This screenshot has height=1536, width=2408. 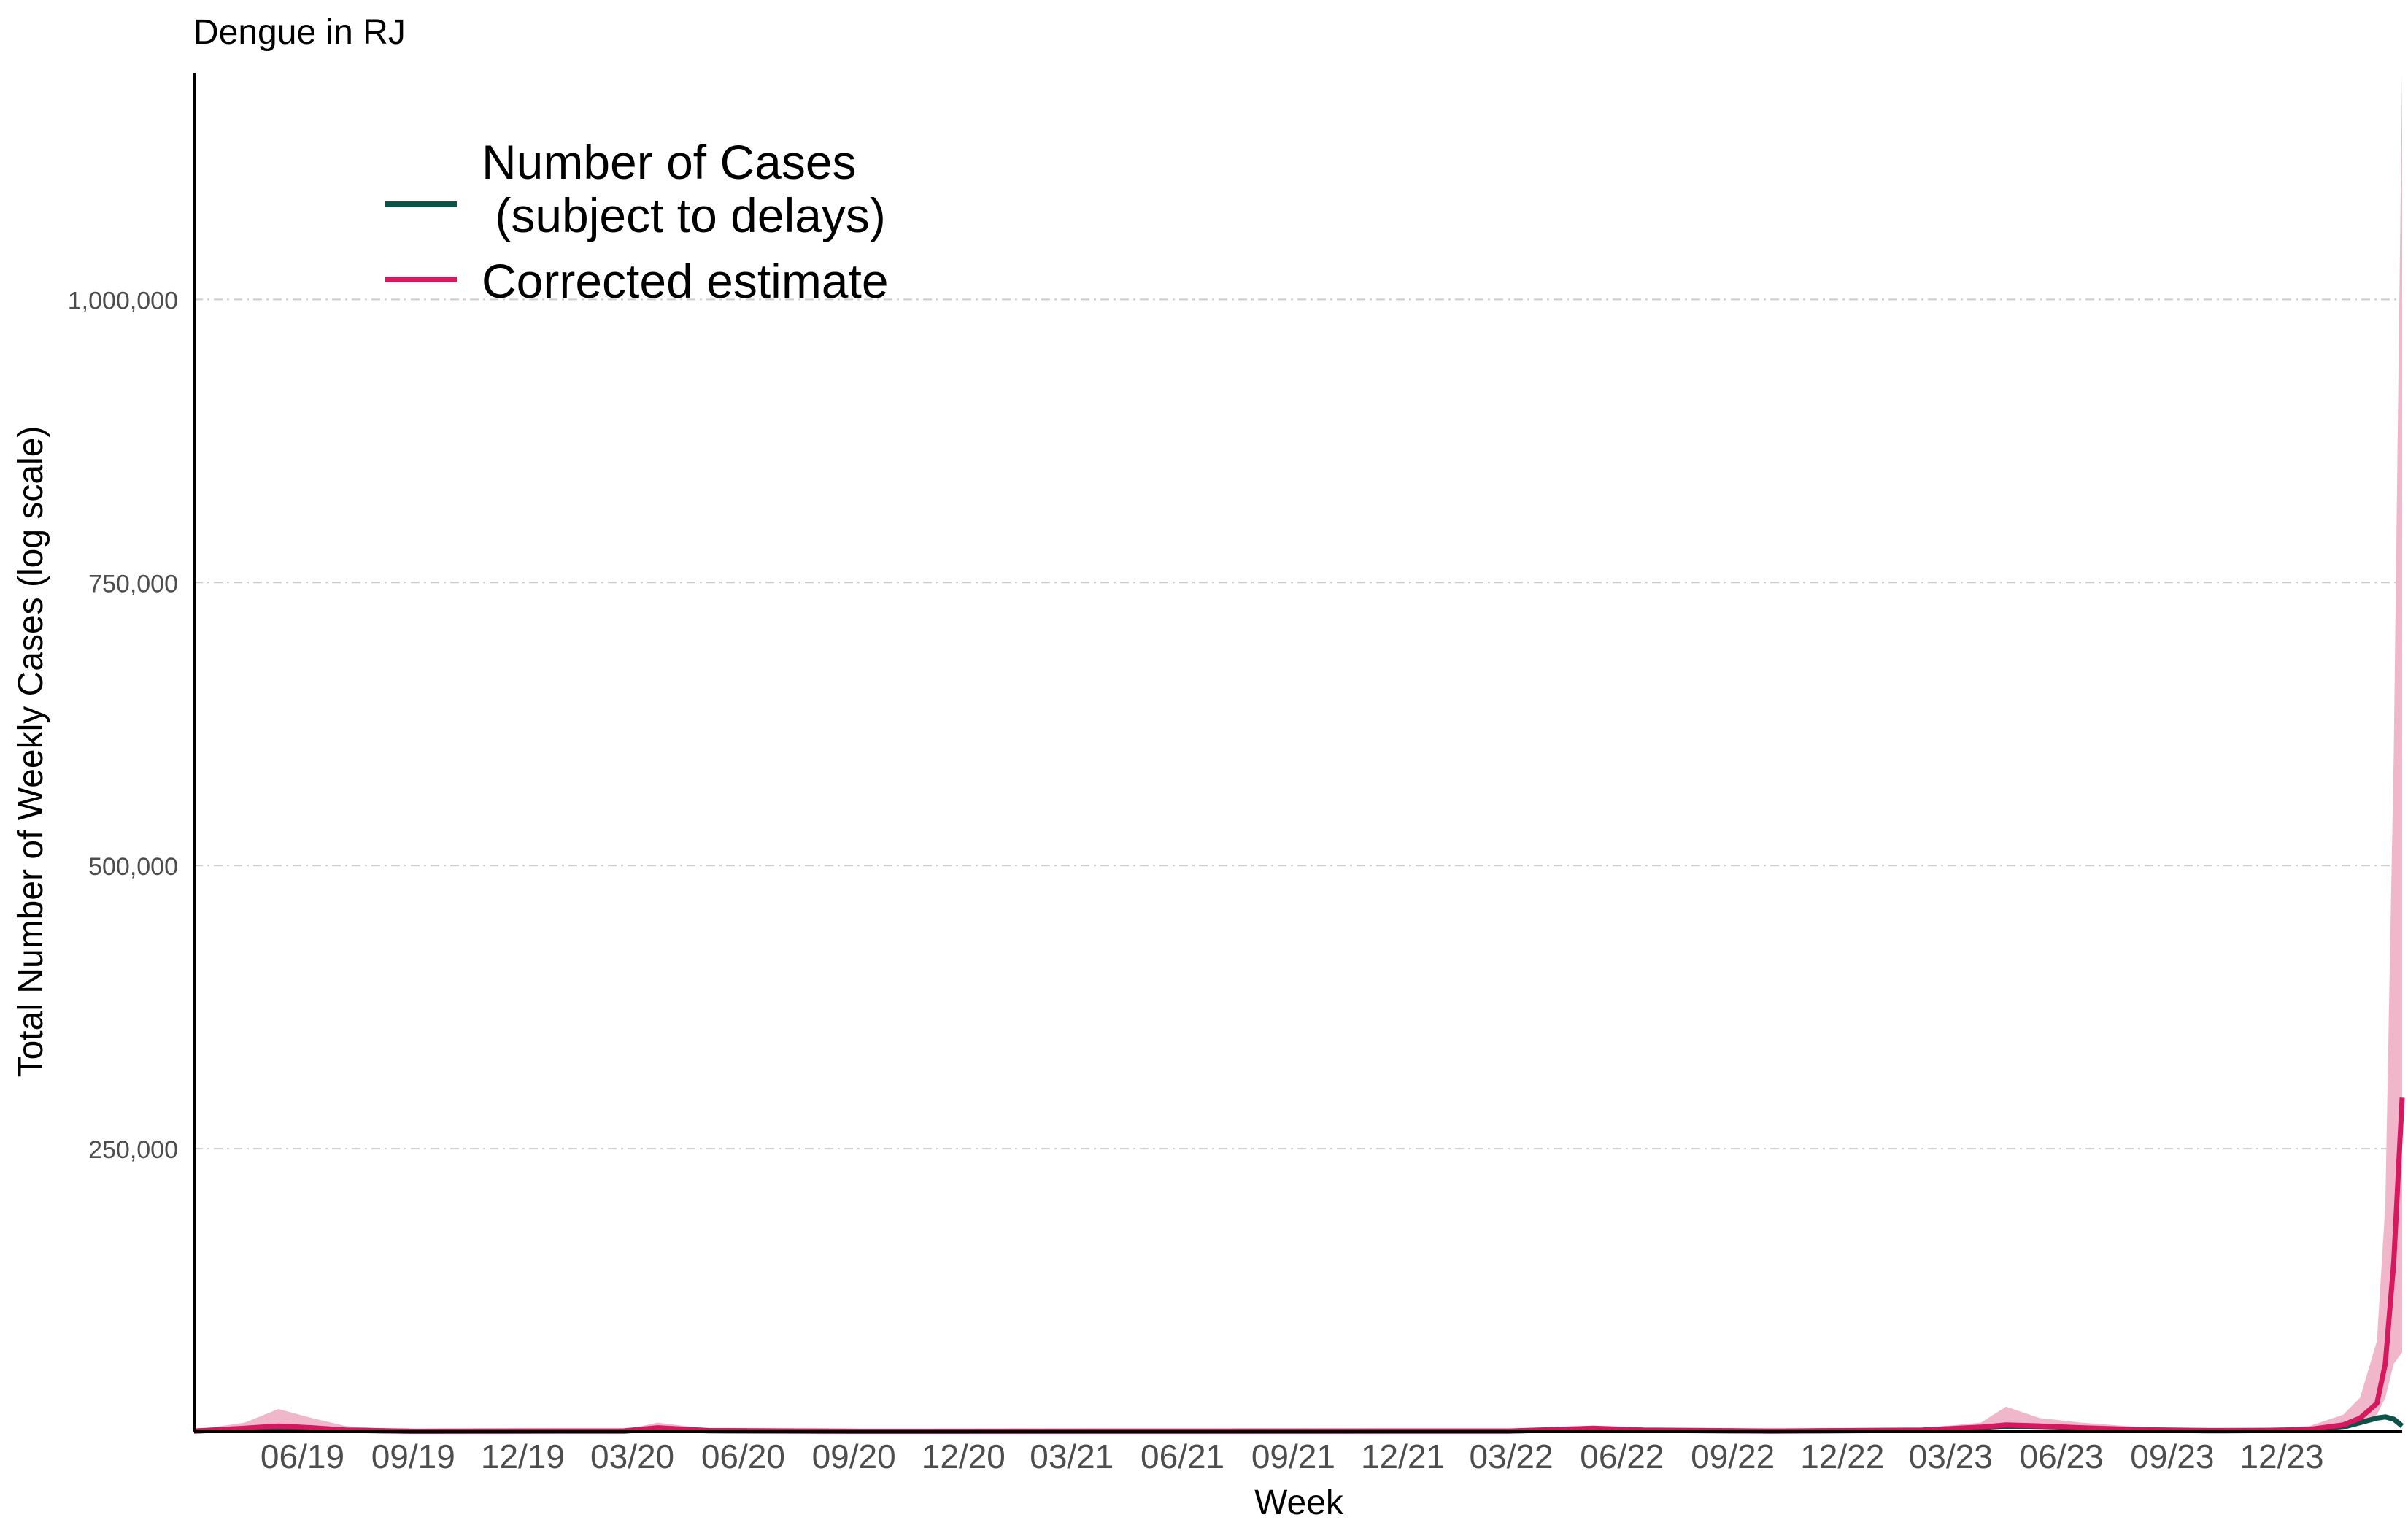 What do you see at coordinates (2281, 1456) in the screenshot?
I see `x-tick-label: 12/23` at bounding box center [2281, 1456].